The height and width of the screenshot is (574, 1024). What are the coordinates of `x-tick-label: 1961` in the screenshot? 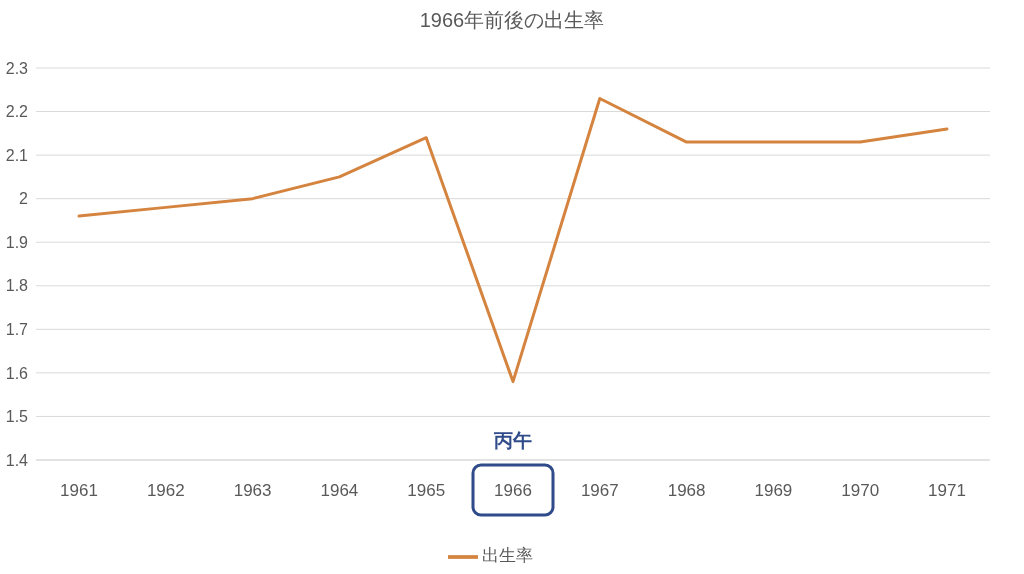 It's located at (79, 490).